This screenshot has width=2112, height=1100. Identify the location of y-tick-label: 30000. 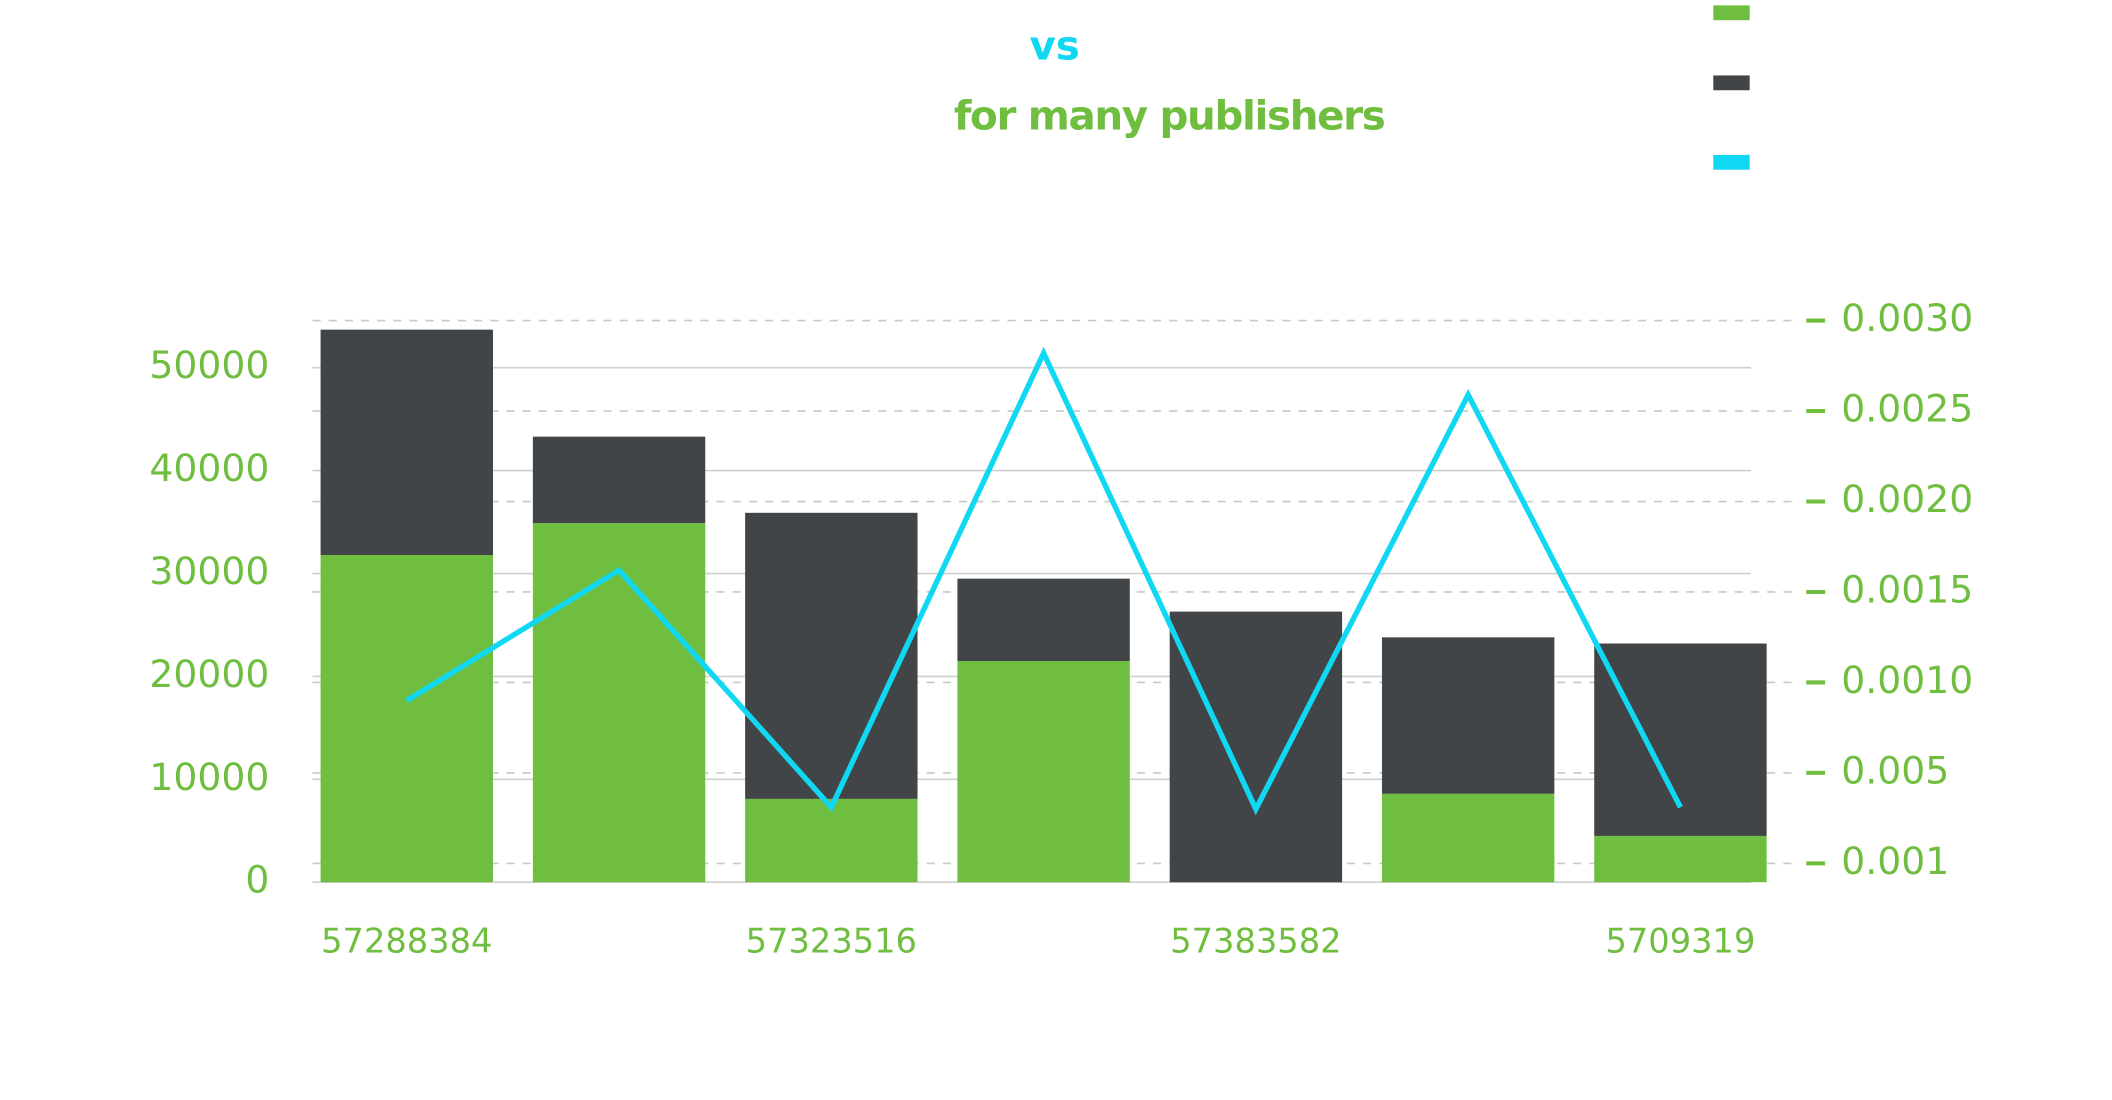
(209, 571).